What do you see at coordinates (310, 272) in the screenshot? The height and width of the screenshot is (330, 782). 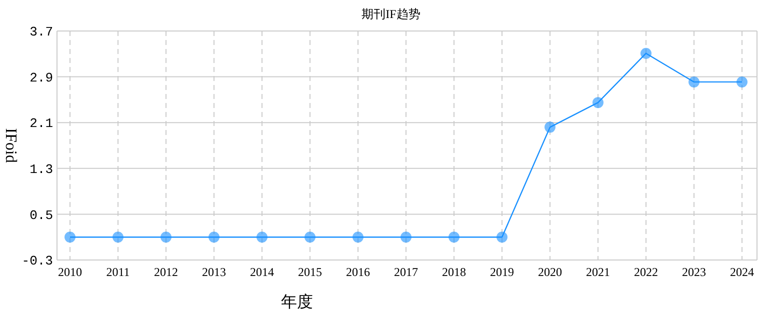 I see `x-tick-label: 2015` at bounding box center [310, 272].